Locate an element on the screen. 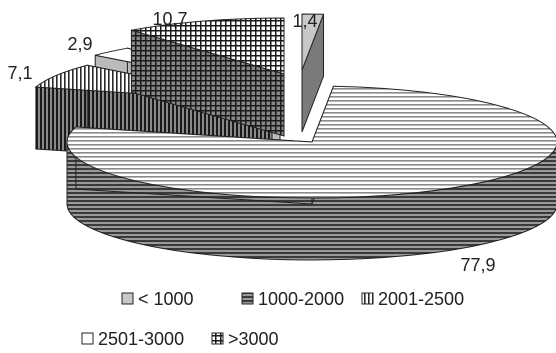 This screenshot has height=353, width=556. legend-item-0: < 1000 is located at coordinates (157, 299).